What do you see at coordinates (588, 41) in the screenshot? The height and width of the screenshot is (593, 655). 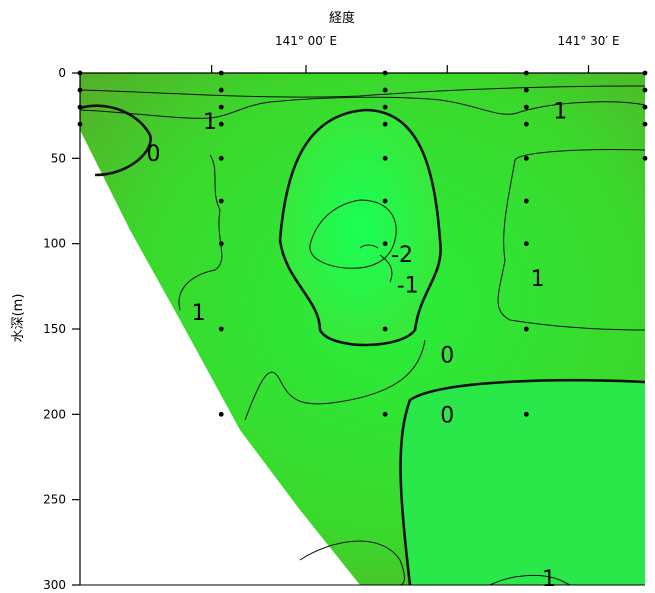 I see `x-tick-label: 141° 30′ E` at bounding box center [588, 41].